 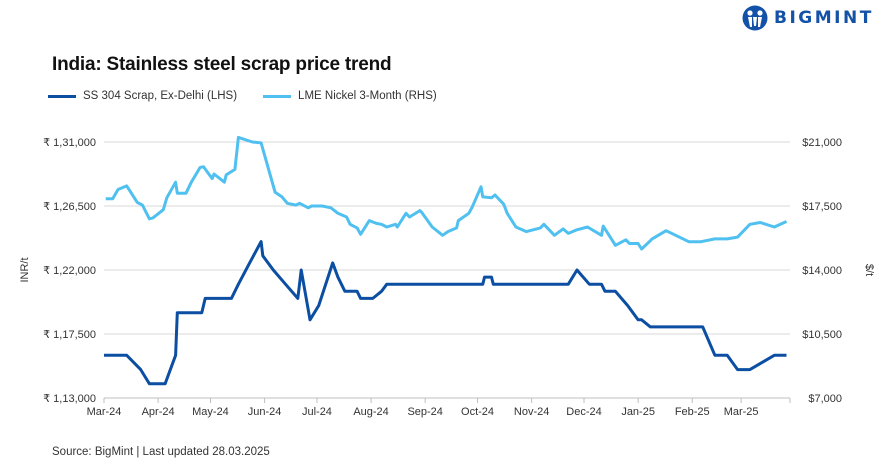 I want to click on x-tick-label: Apr-24, so click(x=158, y=412).